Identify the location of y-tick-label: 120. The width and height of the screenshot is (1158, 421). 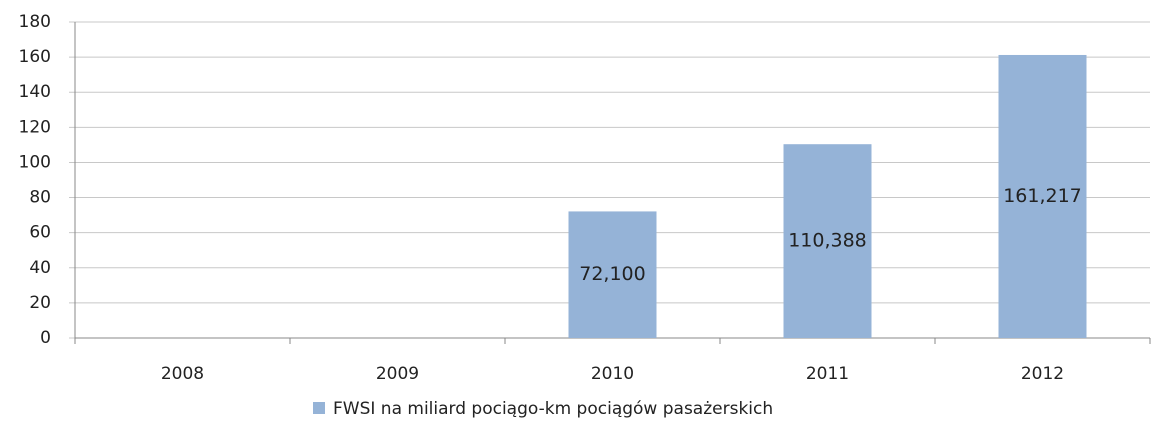
(35, 127).